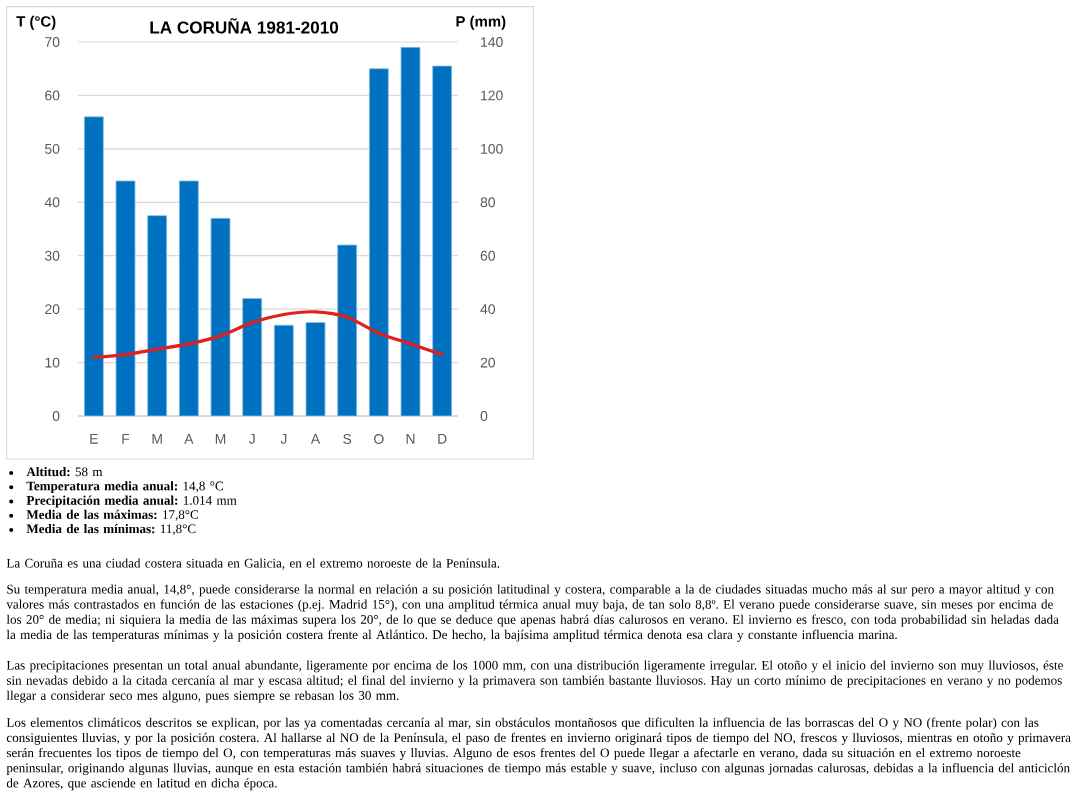 The image size is (1080, 810). I want to click on line-series, so click(268, 334).